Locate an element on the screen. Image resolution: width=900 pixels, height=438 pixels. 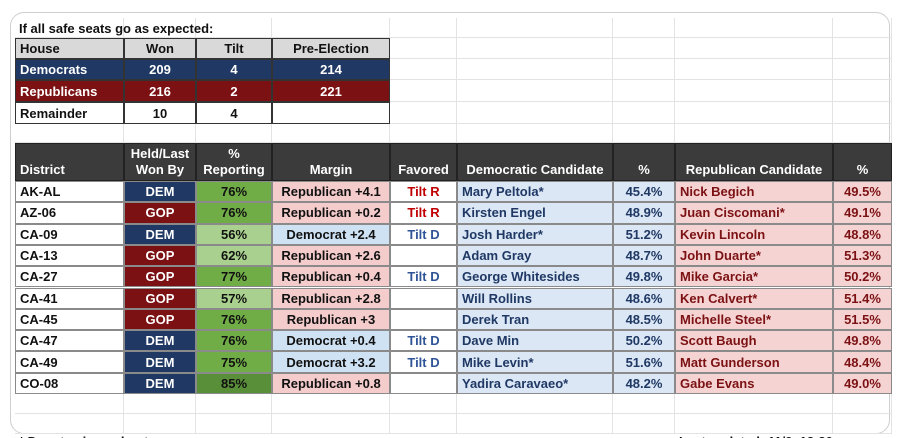
rep-percent: 49.0% is located at coordinates (862, 383).